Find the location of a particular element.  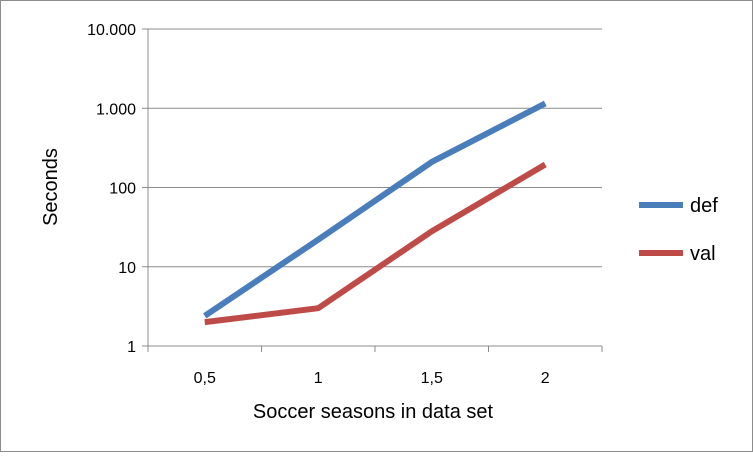

legend-label-def: def is located at coordinates (704, 206).